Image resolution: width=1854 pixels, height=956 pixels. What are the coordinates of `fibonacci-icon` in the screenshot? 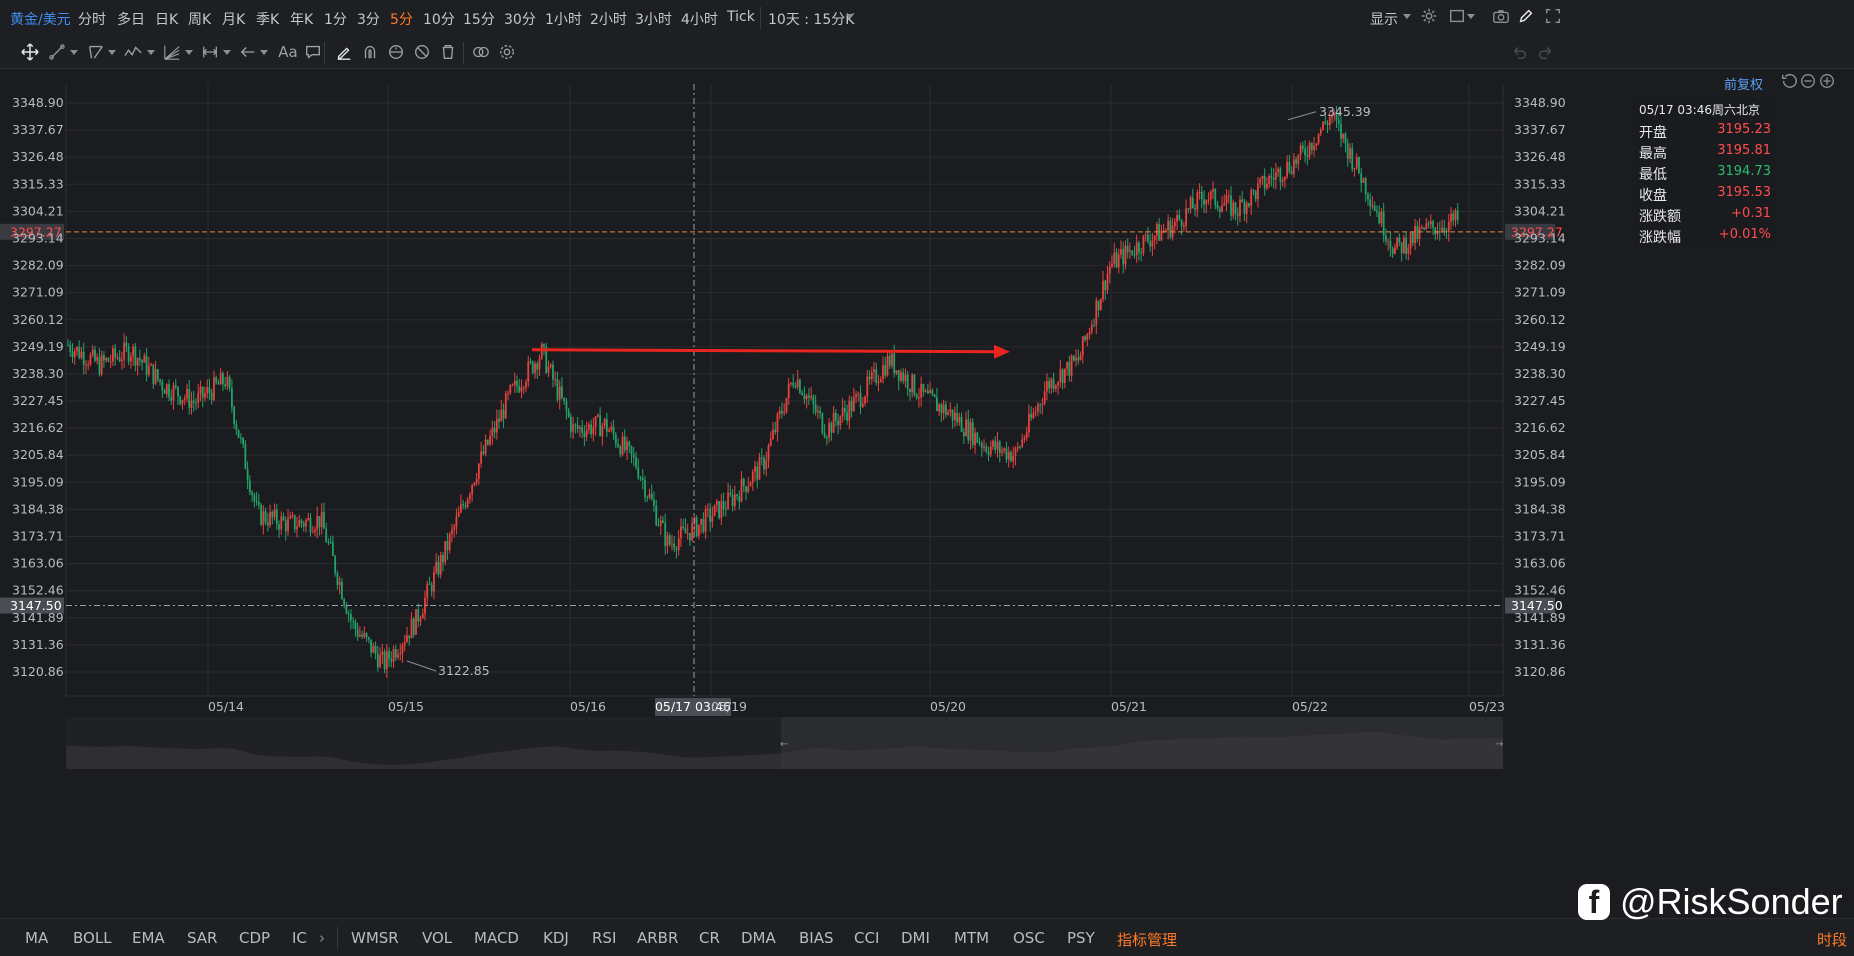 It's located at (172, 52).